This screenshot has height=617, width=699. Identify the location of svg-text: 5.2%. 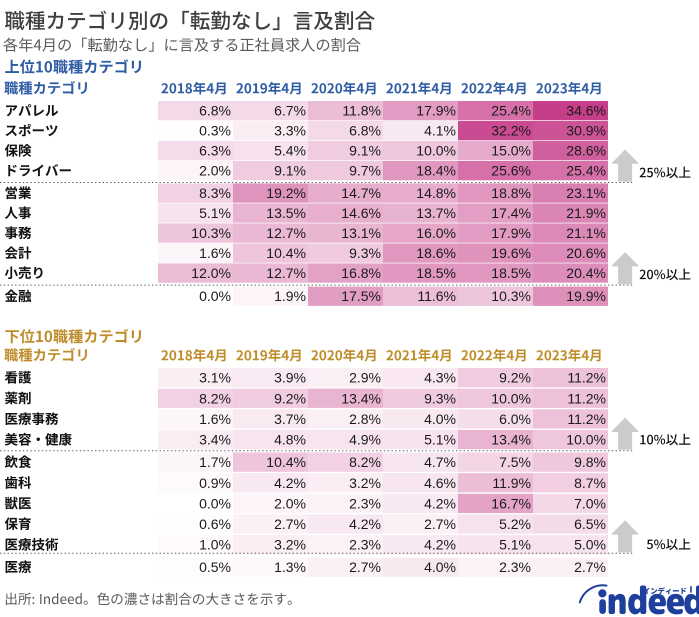
(515, 524).